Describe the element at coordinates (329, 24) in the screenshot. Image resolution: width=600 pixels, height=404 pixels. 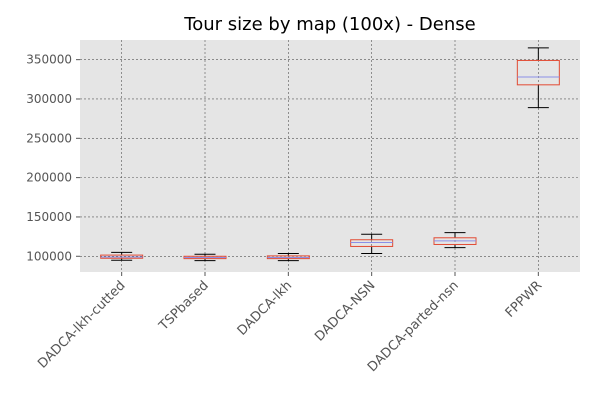
I see `chart-title: Tour size by map (100x) - Dense` at that location.